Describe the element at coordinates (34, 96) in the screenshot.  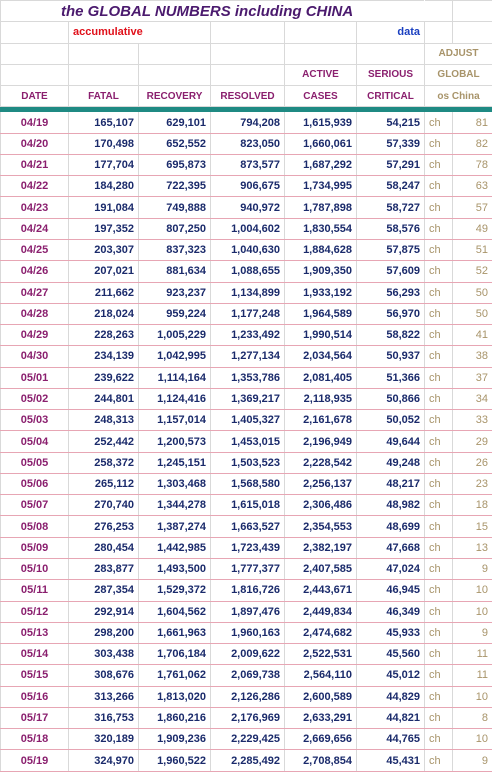
I see `header-date: DATE` at that location.